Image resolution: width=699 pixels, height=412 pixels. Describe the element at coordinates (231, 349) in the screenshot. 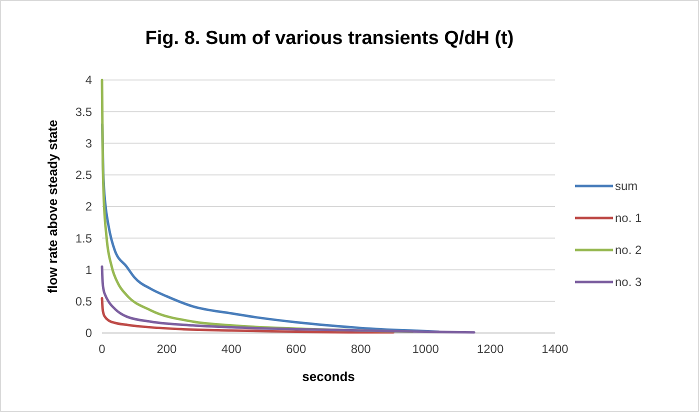

I see `x-tick-label: 400` at that location.